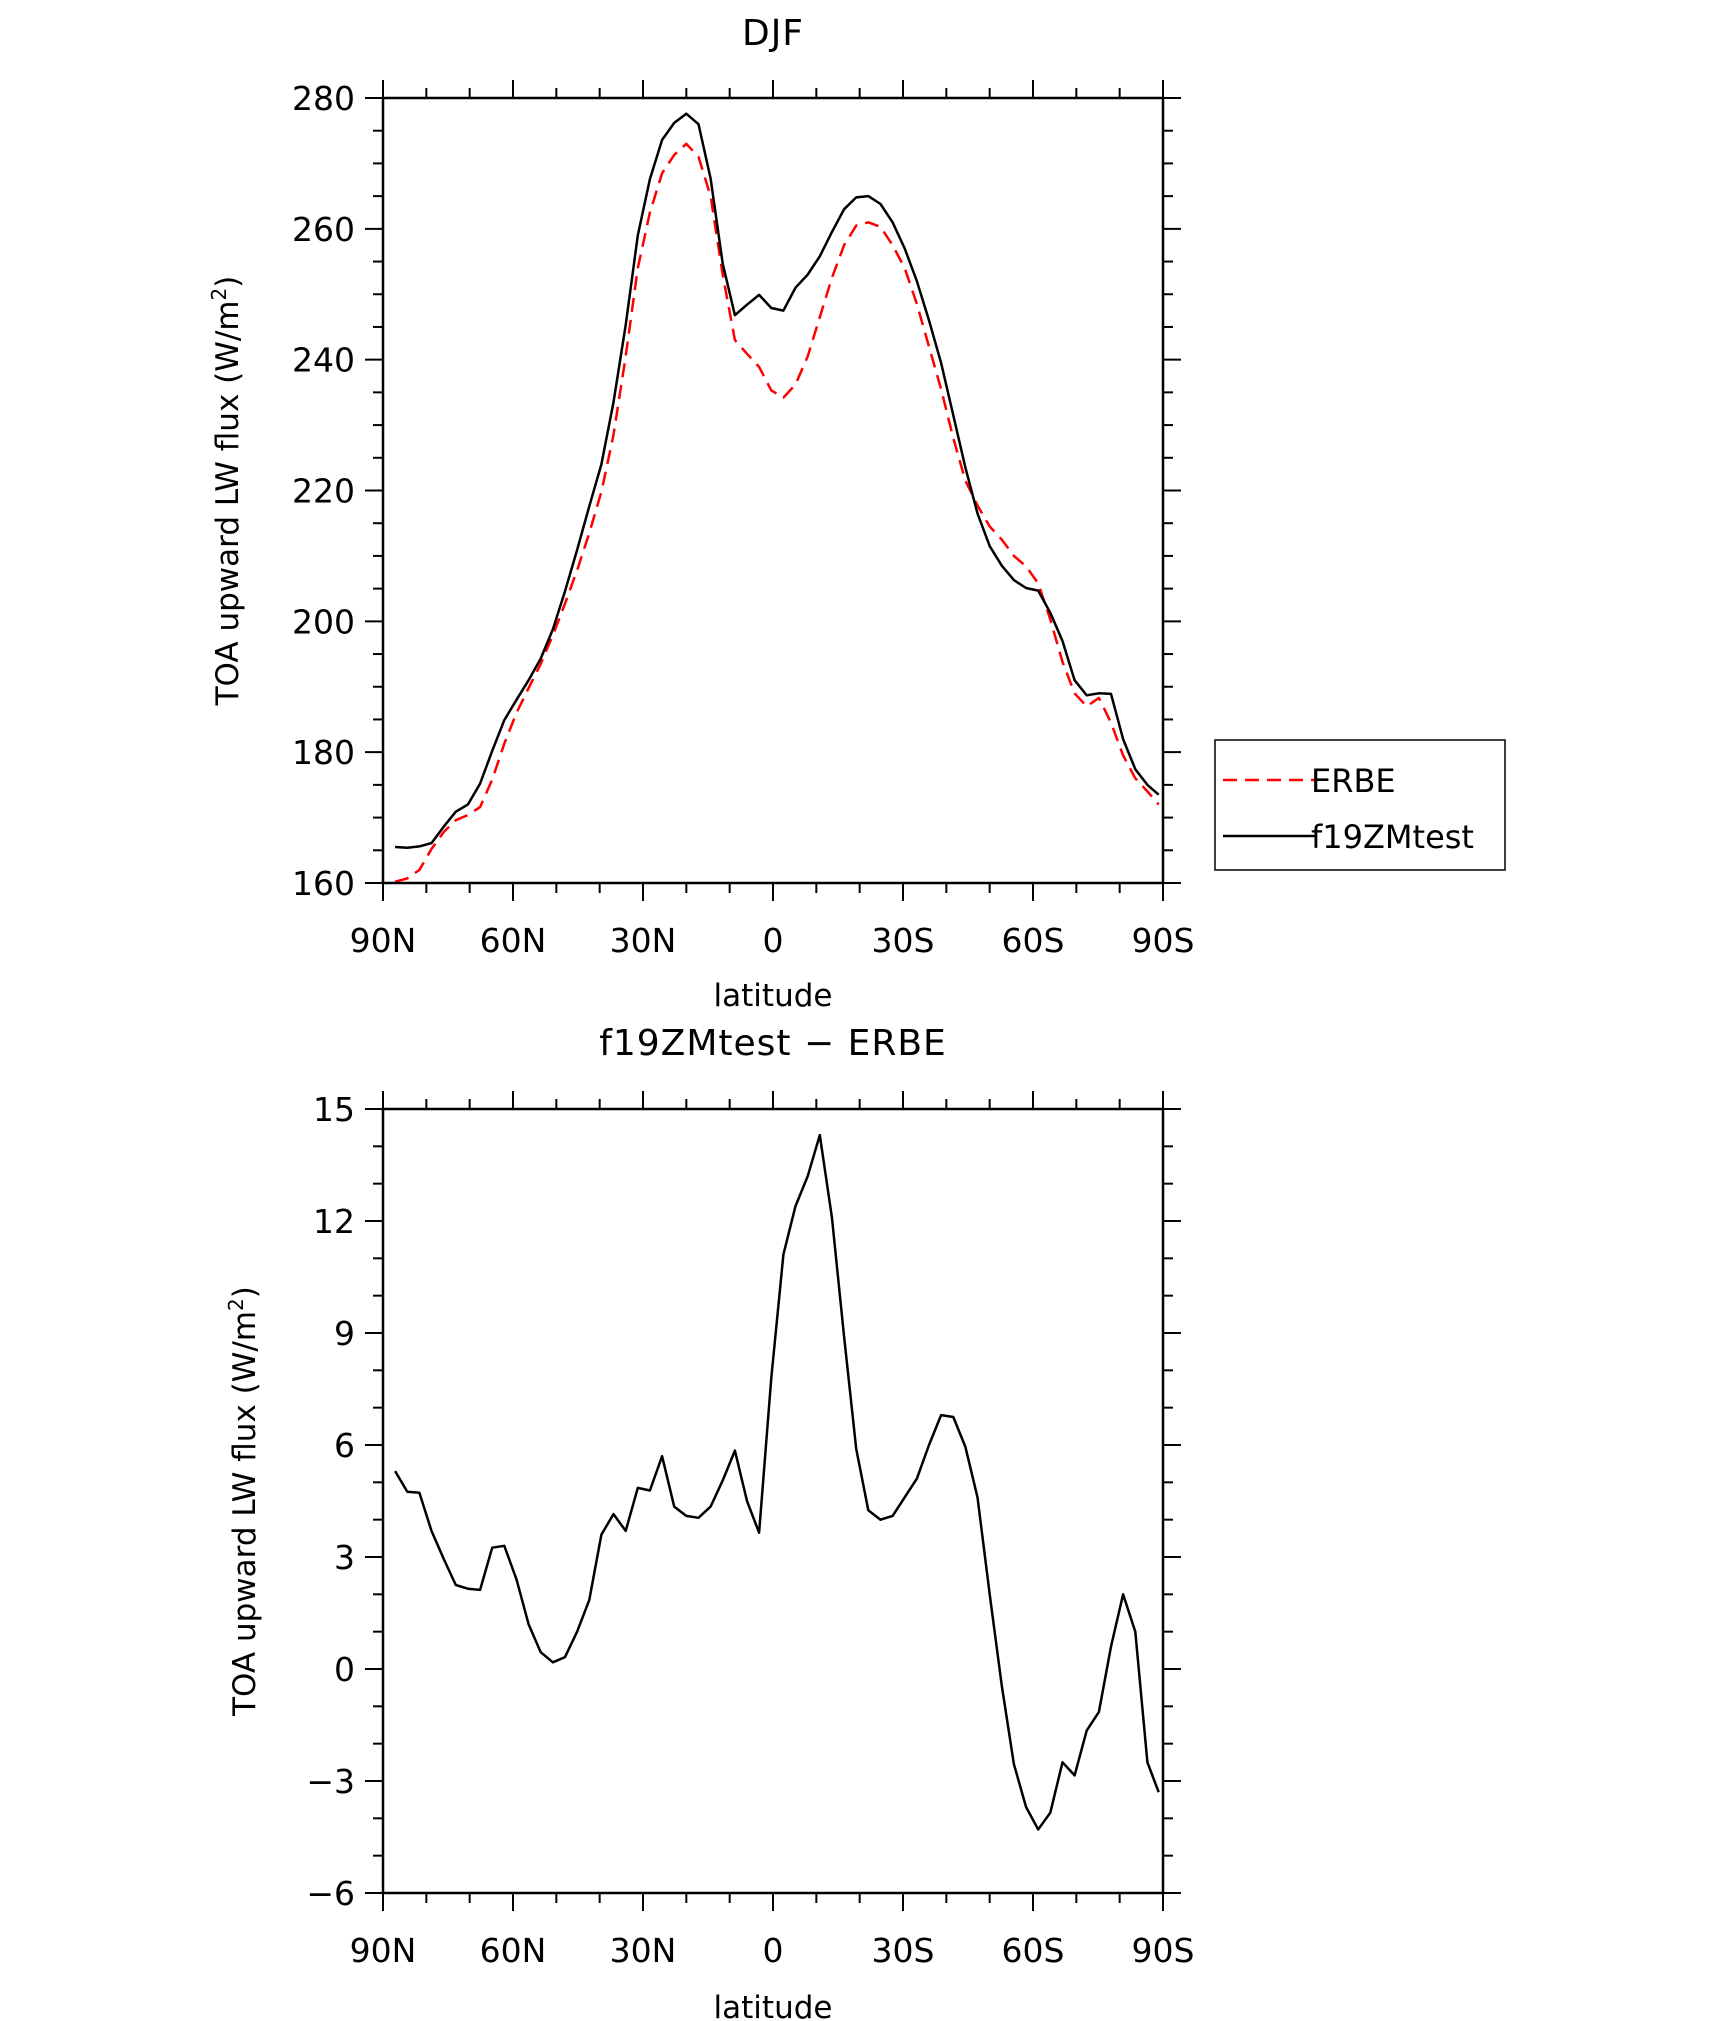 The width and height of the screenshot is (1710, 2021). Describe the element at coordinates (773, 996) in the screenshot. I see `top-x-axis-label: latitude` at that location.